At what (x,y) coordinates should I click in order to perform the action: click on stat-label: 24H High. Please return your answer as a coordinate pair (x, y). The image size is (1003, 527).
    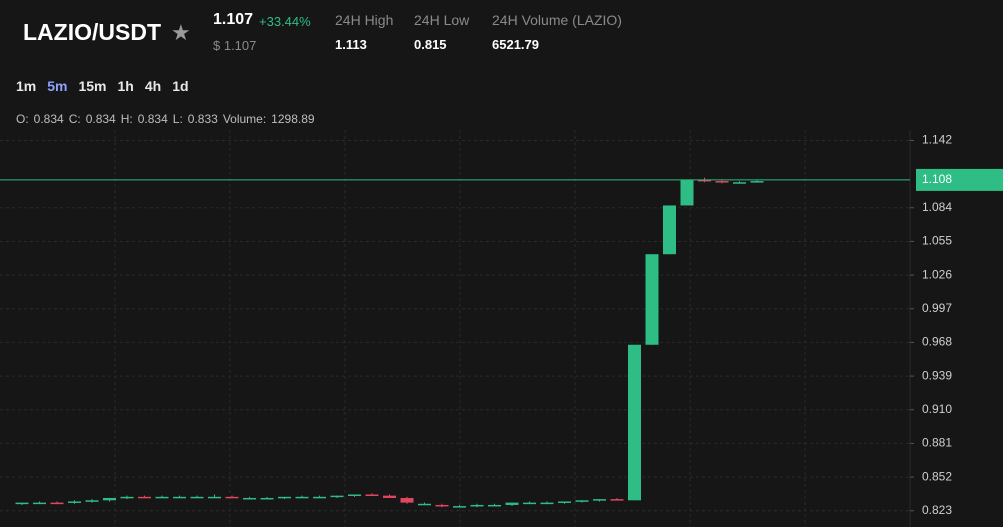
    Looking at the image, I should click on (364, 20).